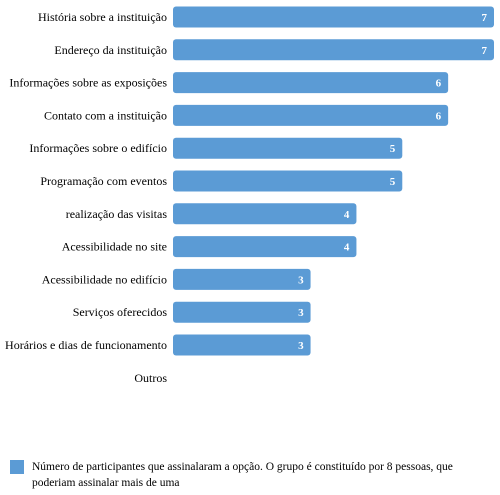 This screenshot has width=500, height=495. Describe the element at coordinates (86, 345) in the screenshot. I see `category-label: Horários e dias de funcionamento` at that location.